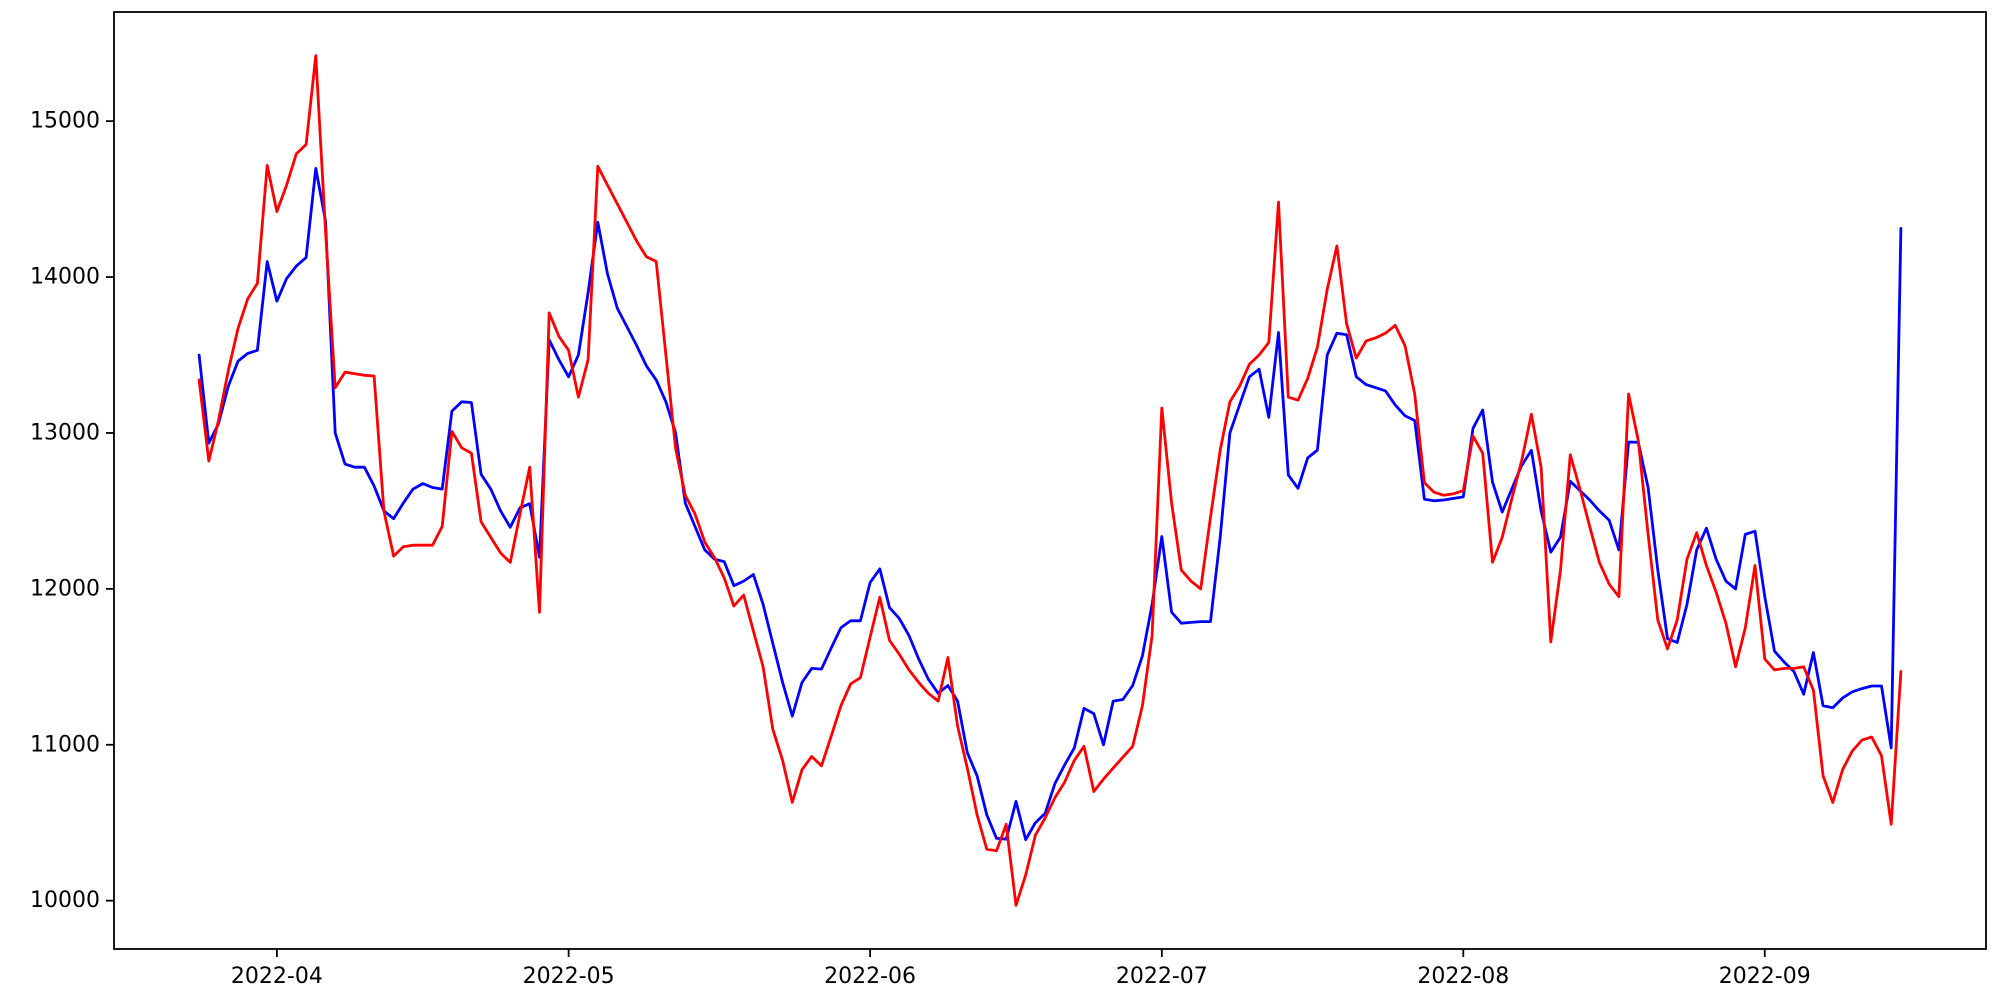 The image size is (2000, 1004). I want to click on x-tick-label: 2022-04, so click(277, 976).